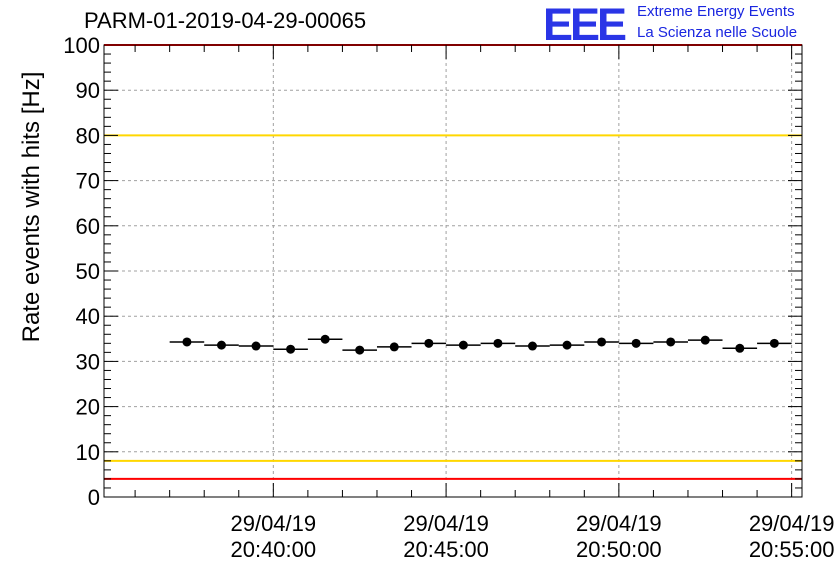 This screenshot has height=572, width=836. What do you see at coordinates (717, 32) in the screenshot?
I see `logo-line-2: La Scienza nelle Scuole` at bounding box center [717, 32].